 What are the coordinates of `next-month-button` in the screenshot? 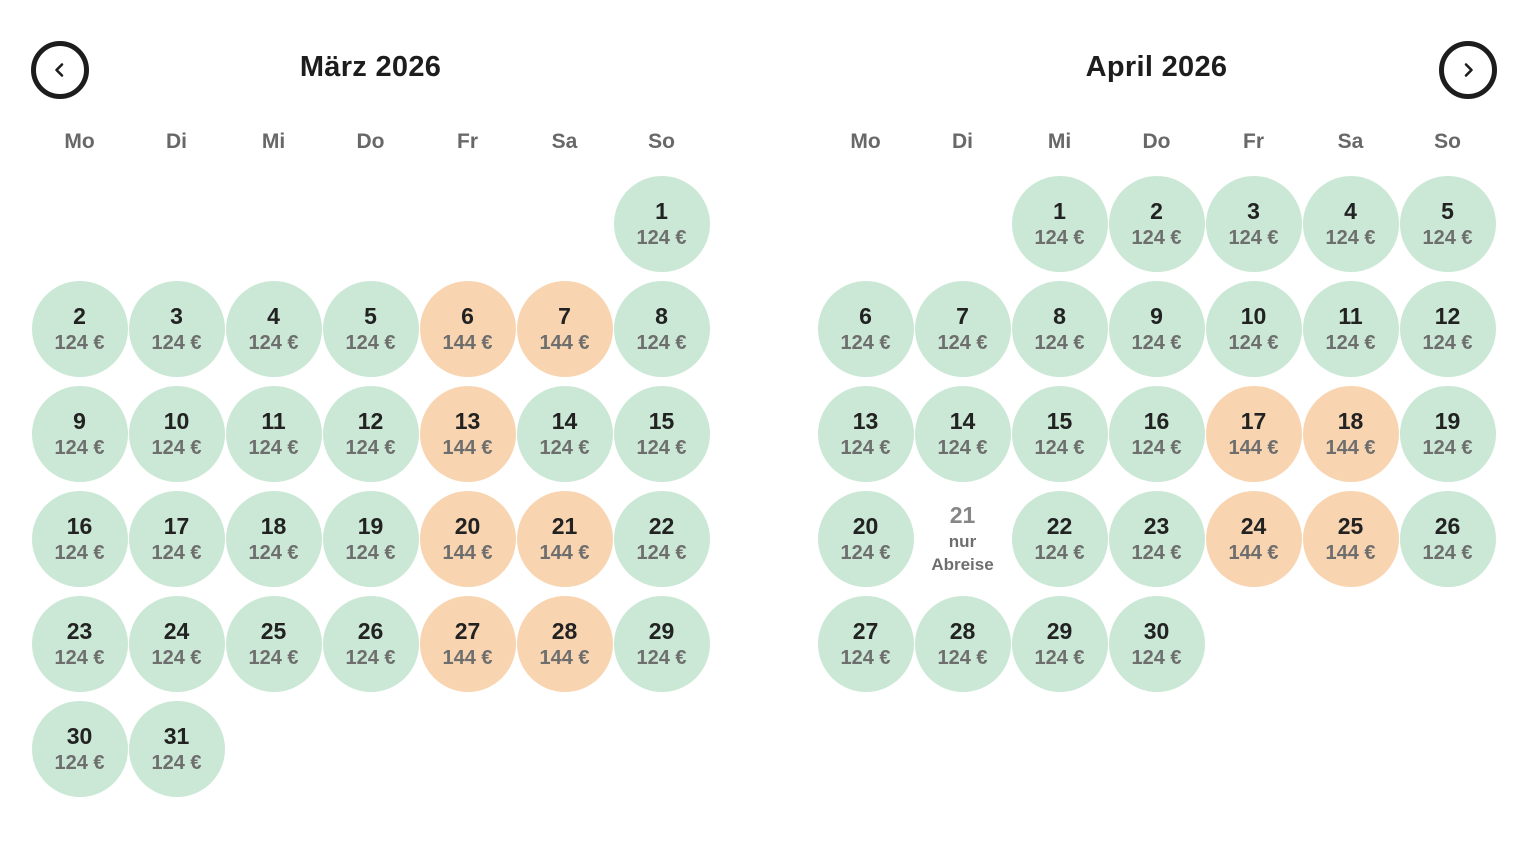 It's located at (1468, 70).